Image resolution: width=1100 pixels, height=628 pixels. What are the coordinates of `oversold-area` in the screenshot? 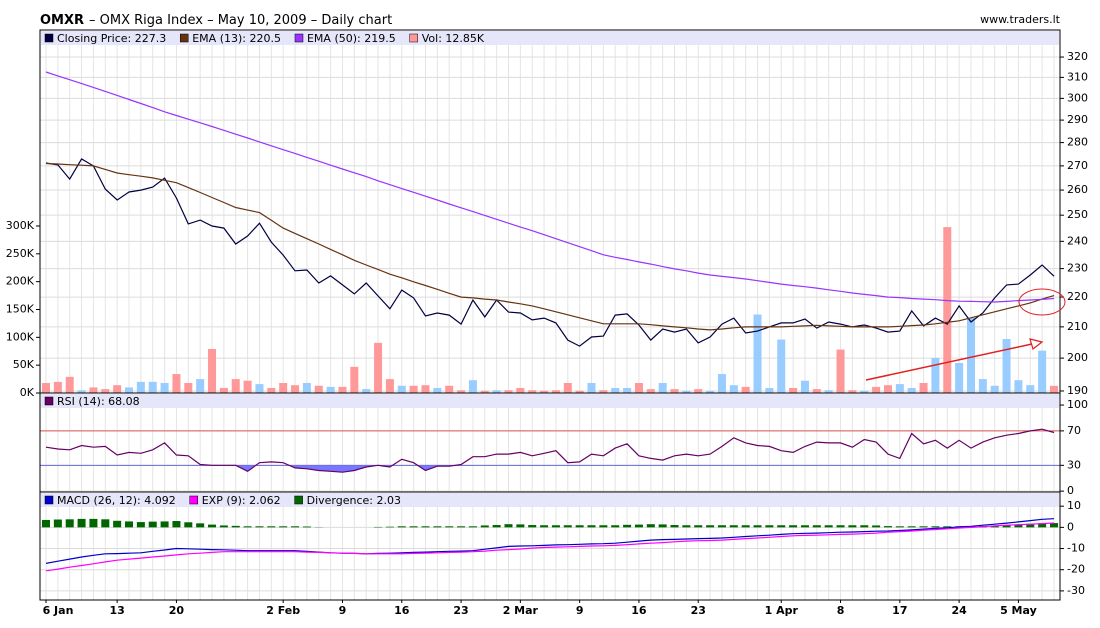 It's located at (550, 469).